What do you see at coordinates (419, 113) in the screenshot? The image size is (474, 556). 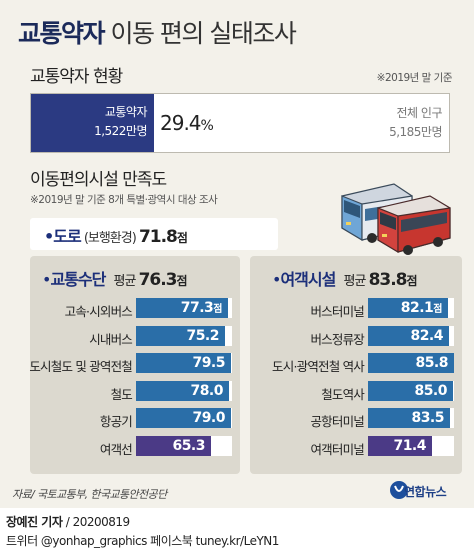 I see `total-label: 전체 인구` at bounding box center [419, 113].